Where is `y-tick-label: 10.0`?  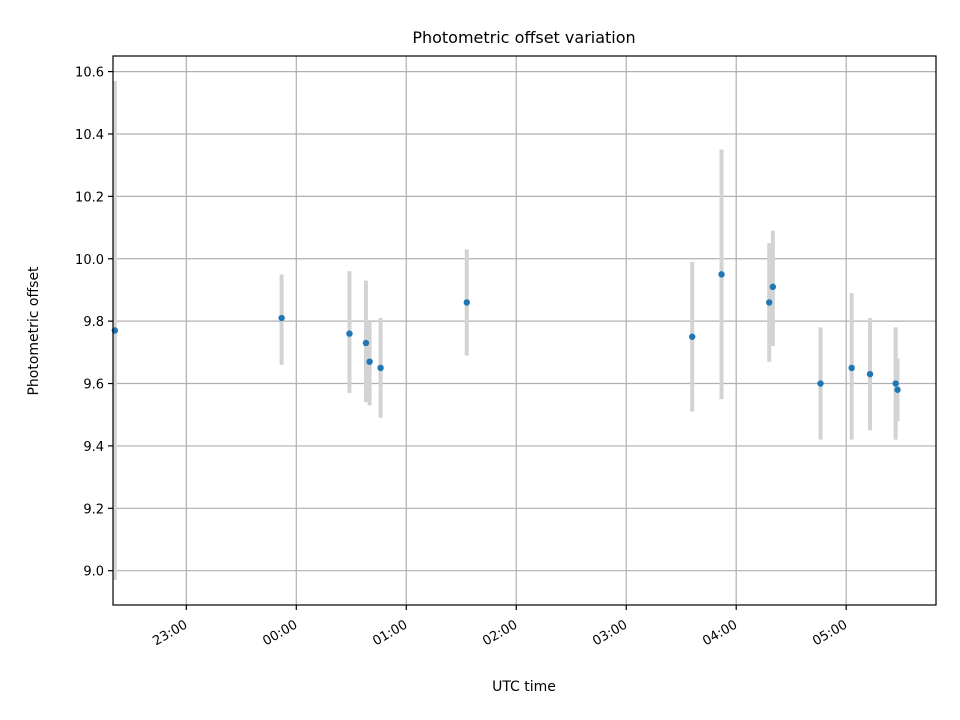
y-tick-label: 10.0 is located at coordinates (89, 260).